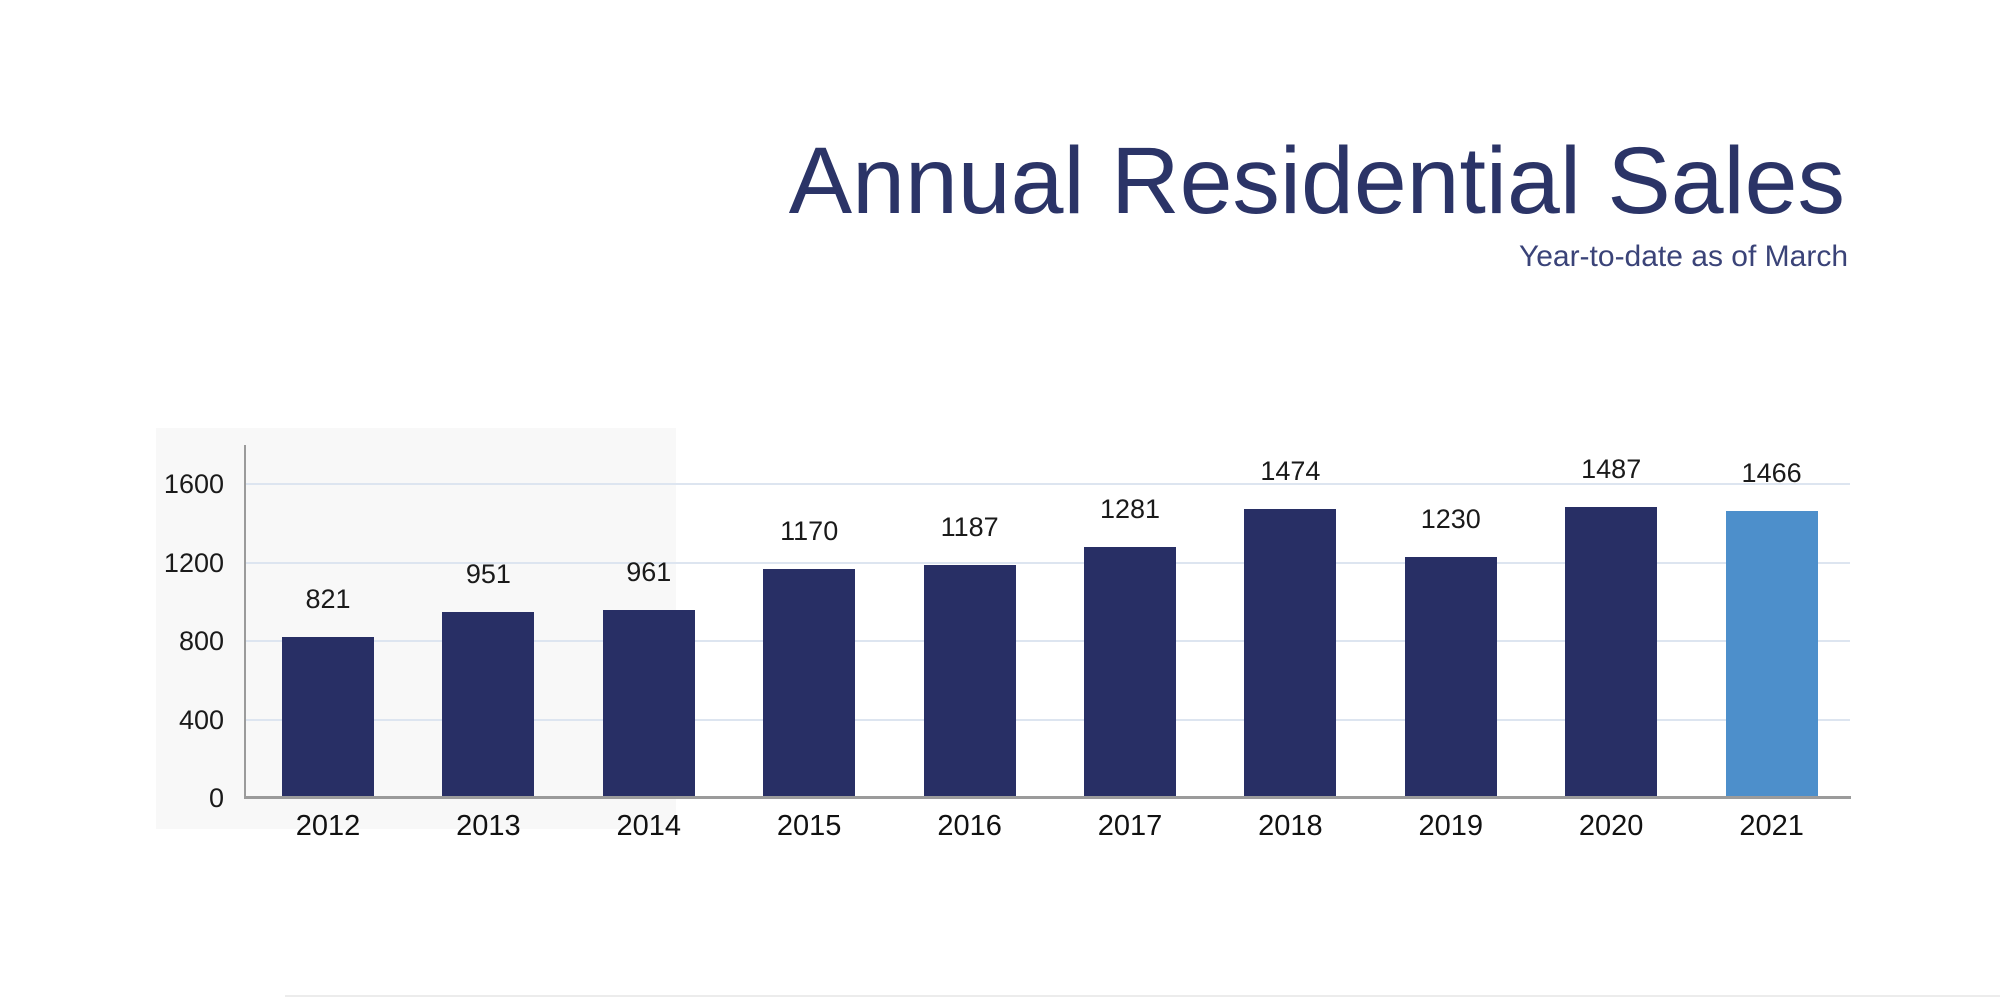 The image size is (2000, 1000). I want to click on x-tick-label-2014: 2014, so click(649, 826).